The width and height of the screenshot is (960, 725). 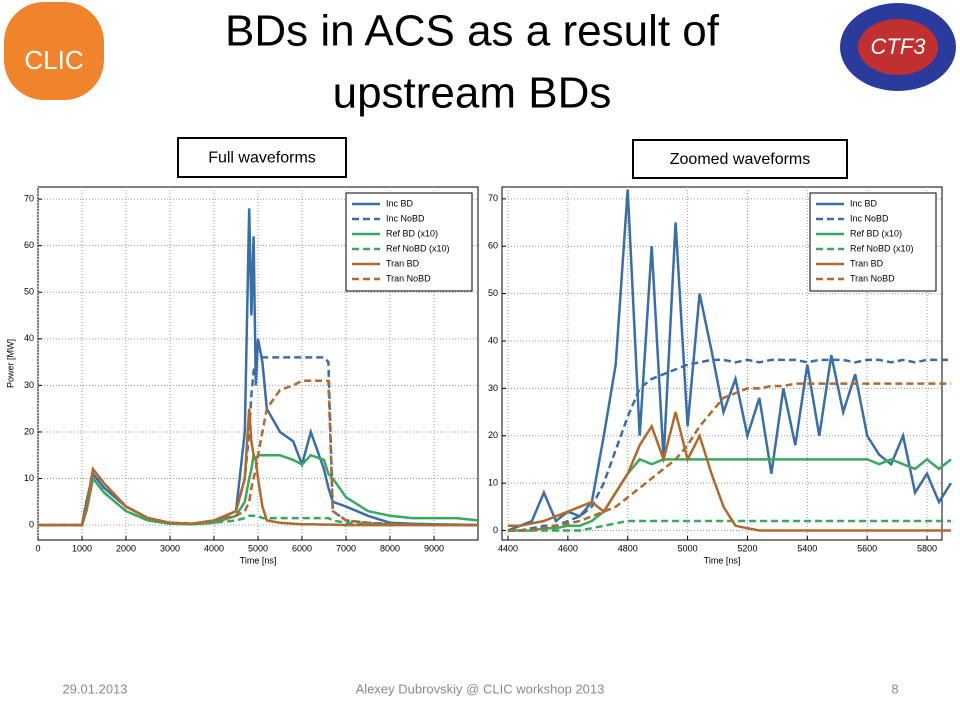 What do you see at coordinates (53, 60) in the screenshot?
I see `logo-text: CLIC` at bounding box center [53, 60].